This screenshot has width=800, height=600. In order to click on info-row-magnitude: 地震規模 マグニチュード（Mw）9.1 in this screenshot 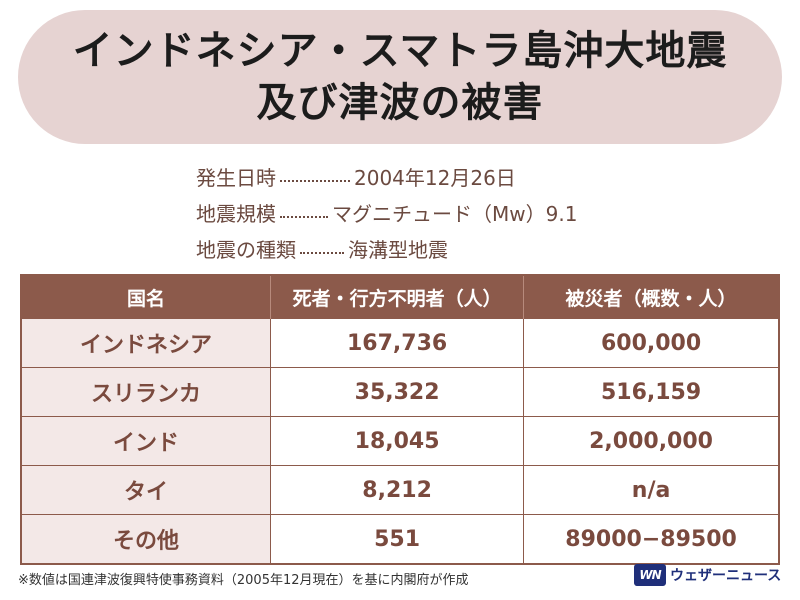, I will do `click(386, 212)`.